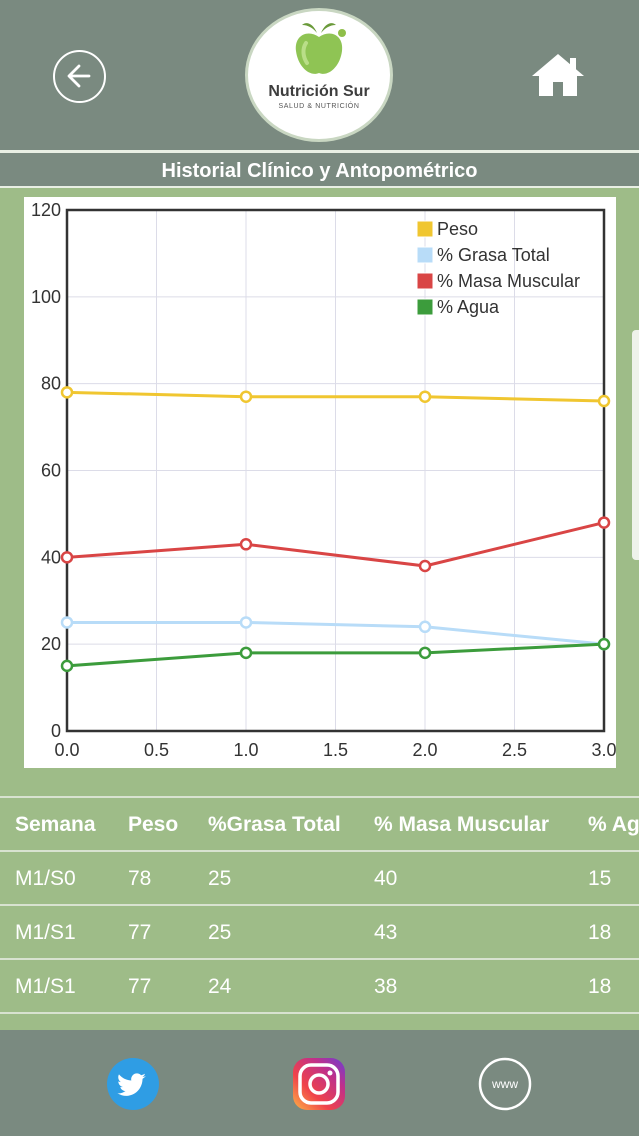 Image resolution: width=639 pixels, height=1136 pixels. I want to click on x-tick-label: 0.0, so click(66, 750).